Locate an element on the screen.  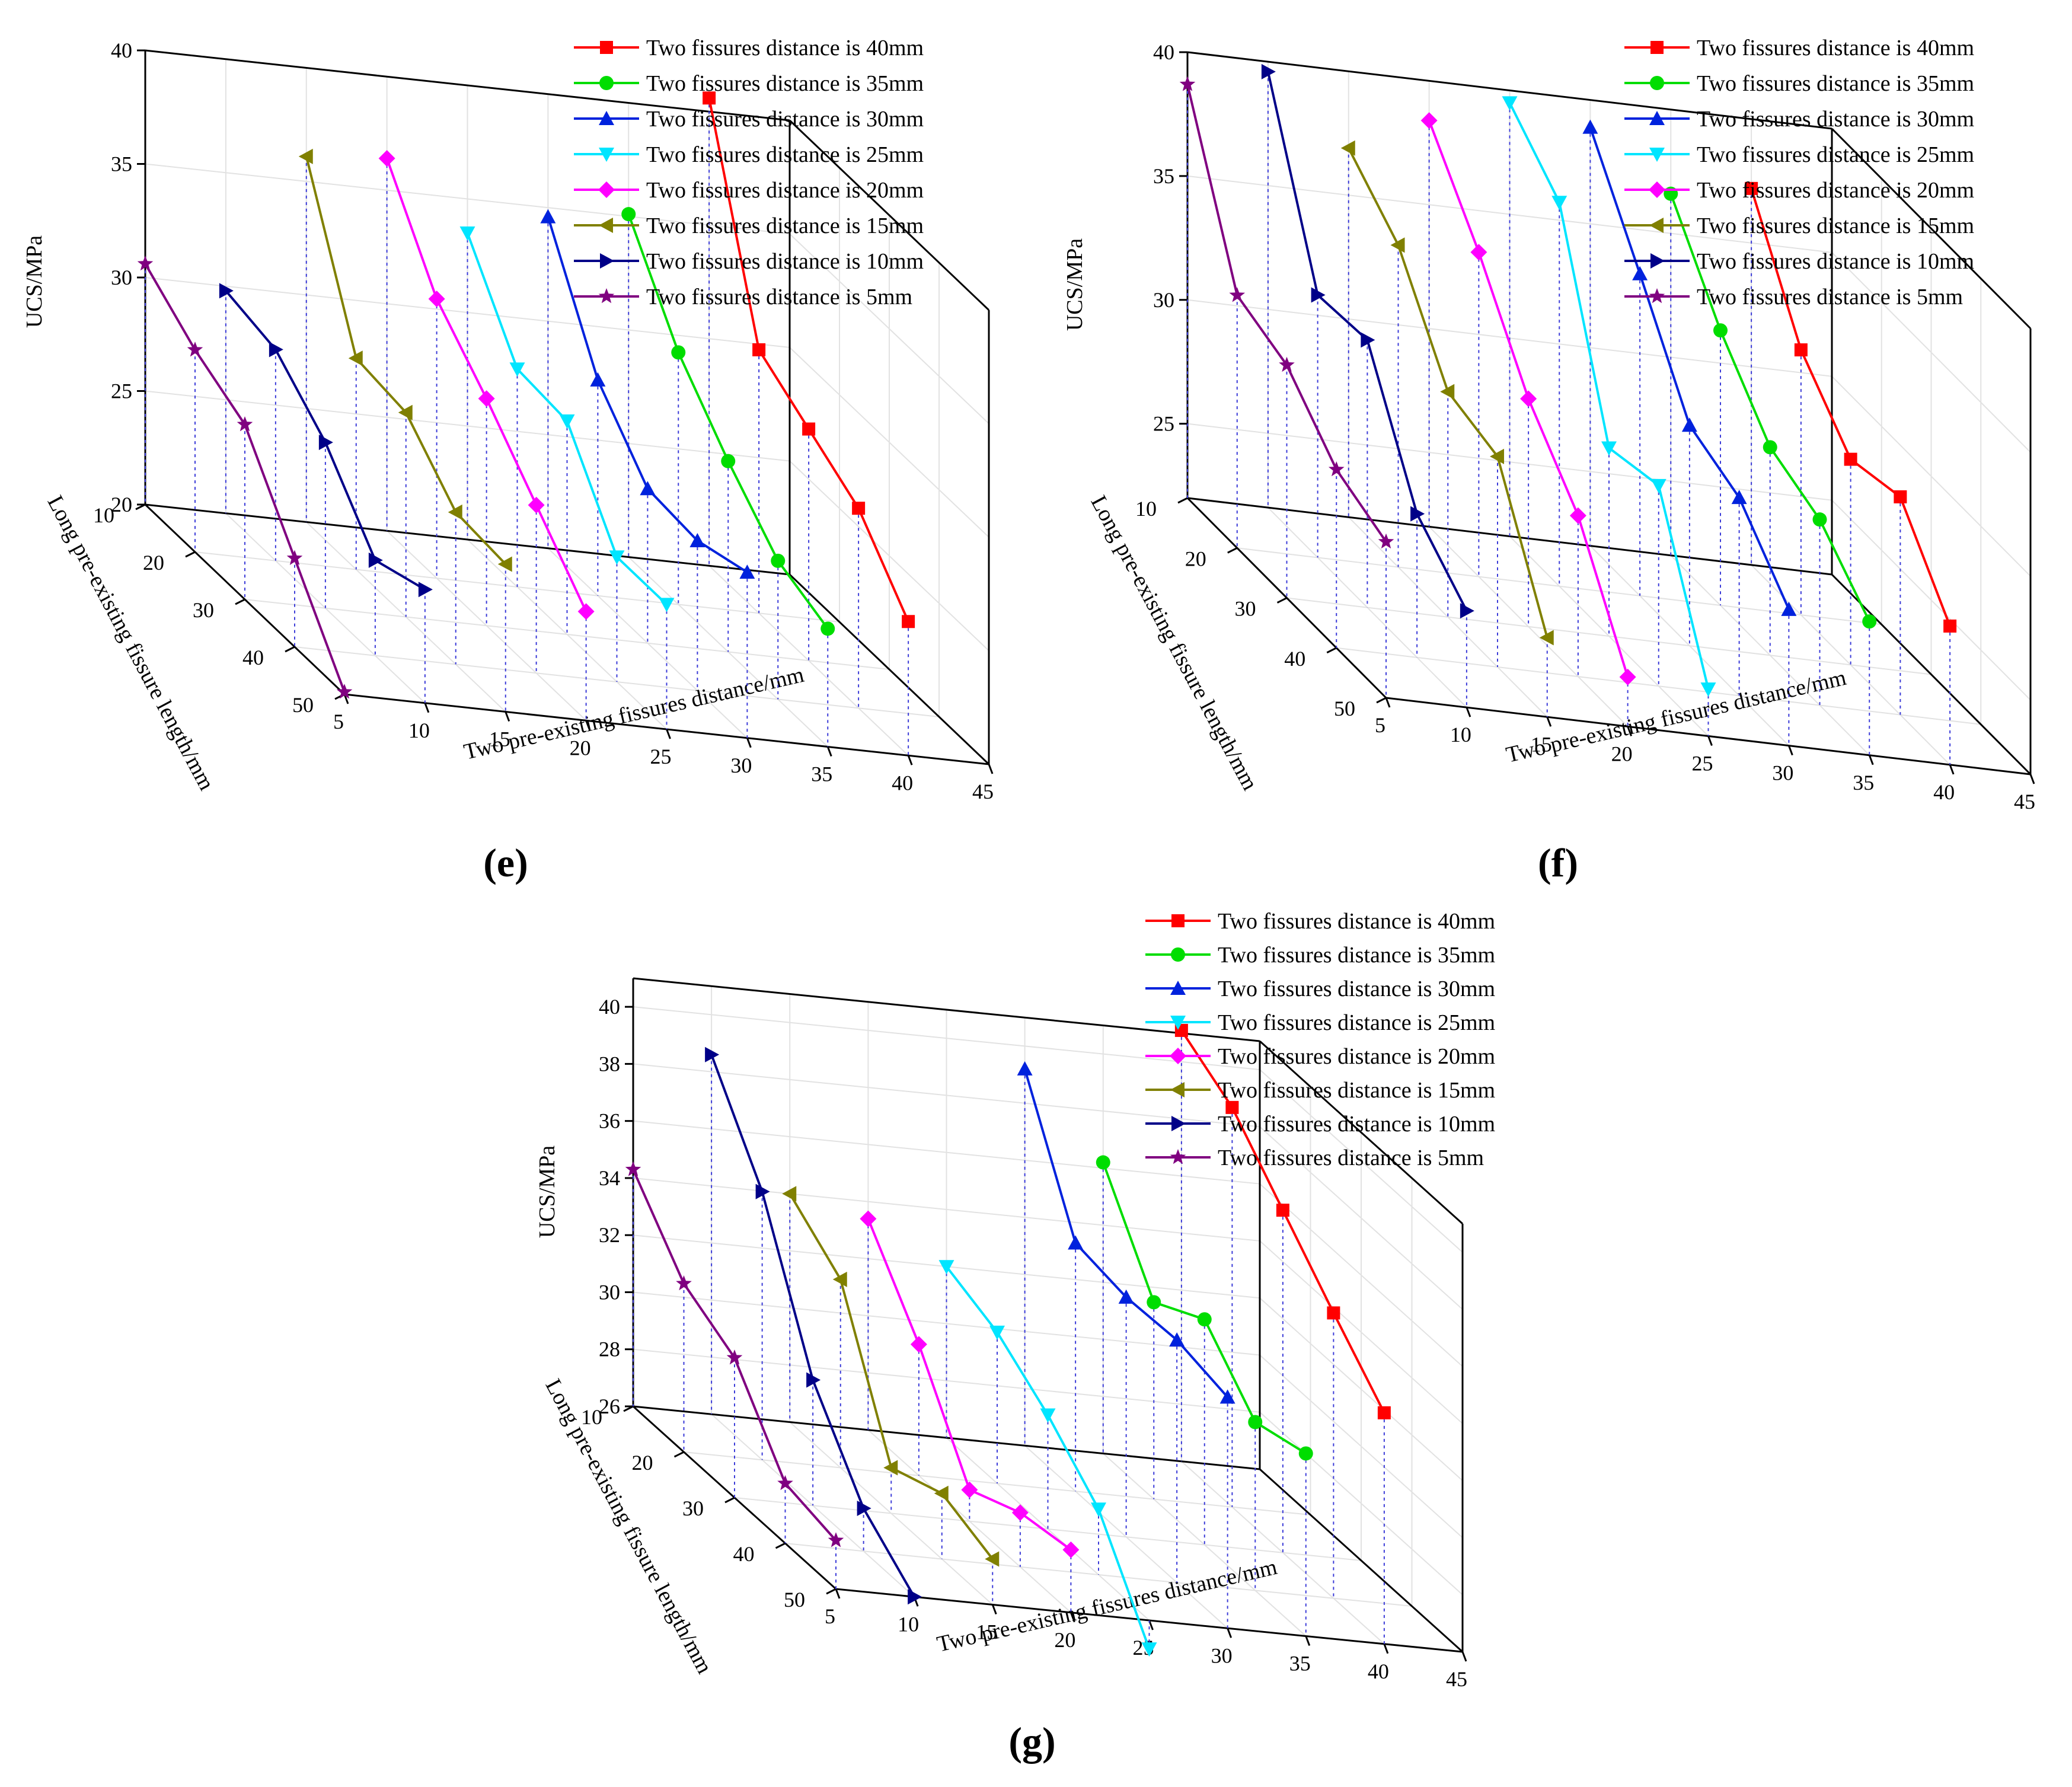
legend-entry: Two fissures distance is 5mm is located at coordinates (779, 297).